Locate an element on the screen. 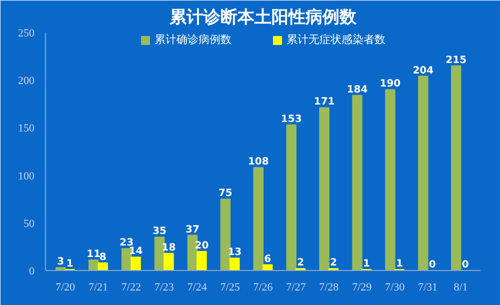 The image size is (500, 305). y-tick-label: 50 is located at coordinates (29, 224).